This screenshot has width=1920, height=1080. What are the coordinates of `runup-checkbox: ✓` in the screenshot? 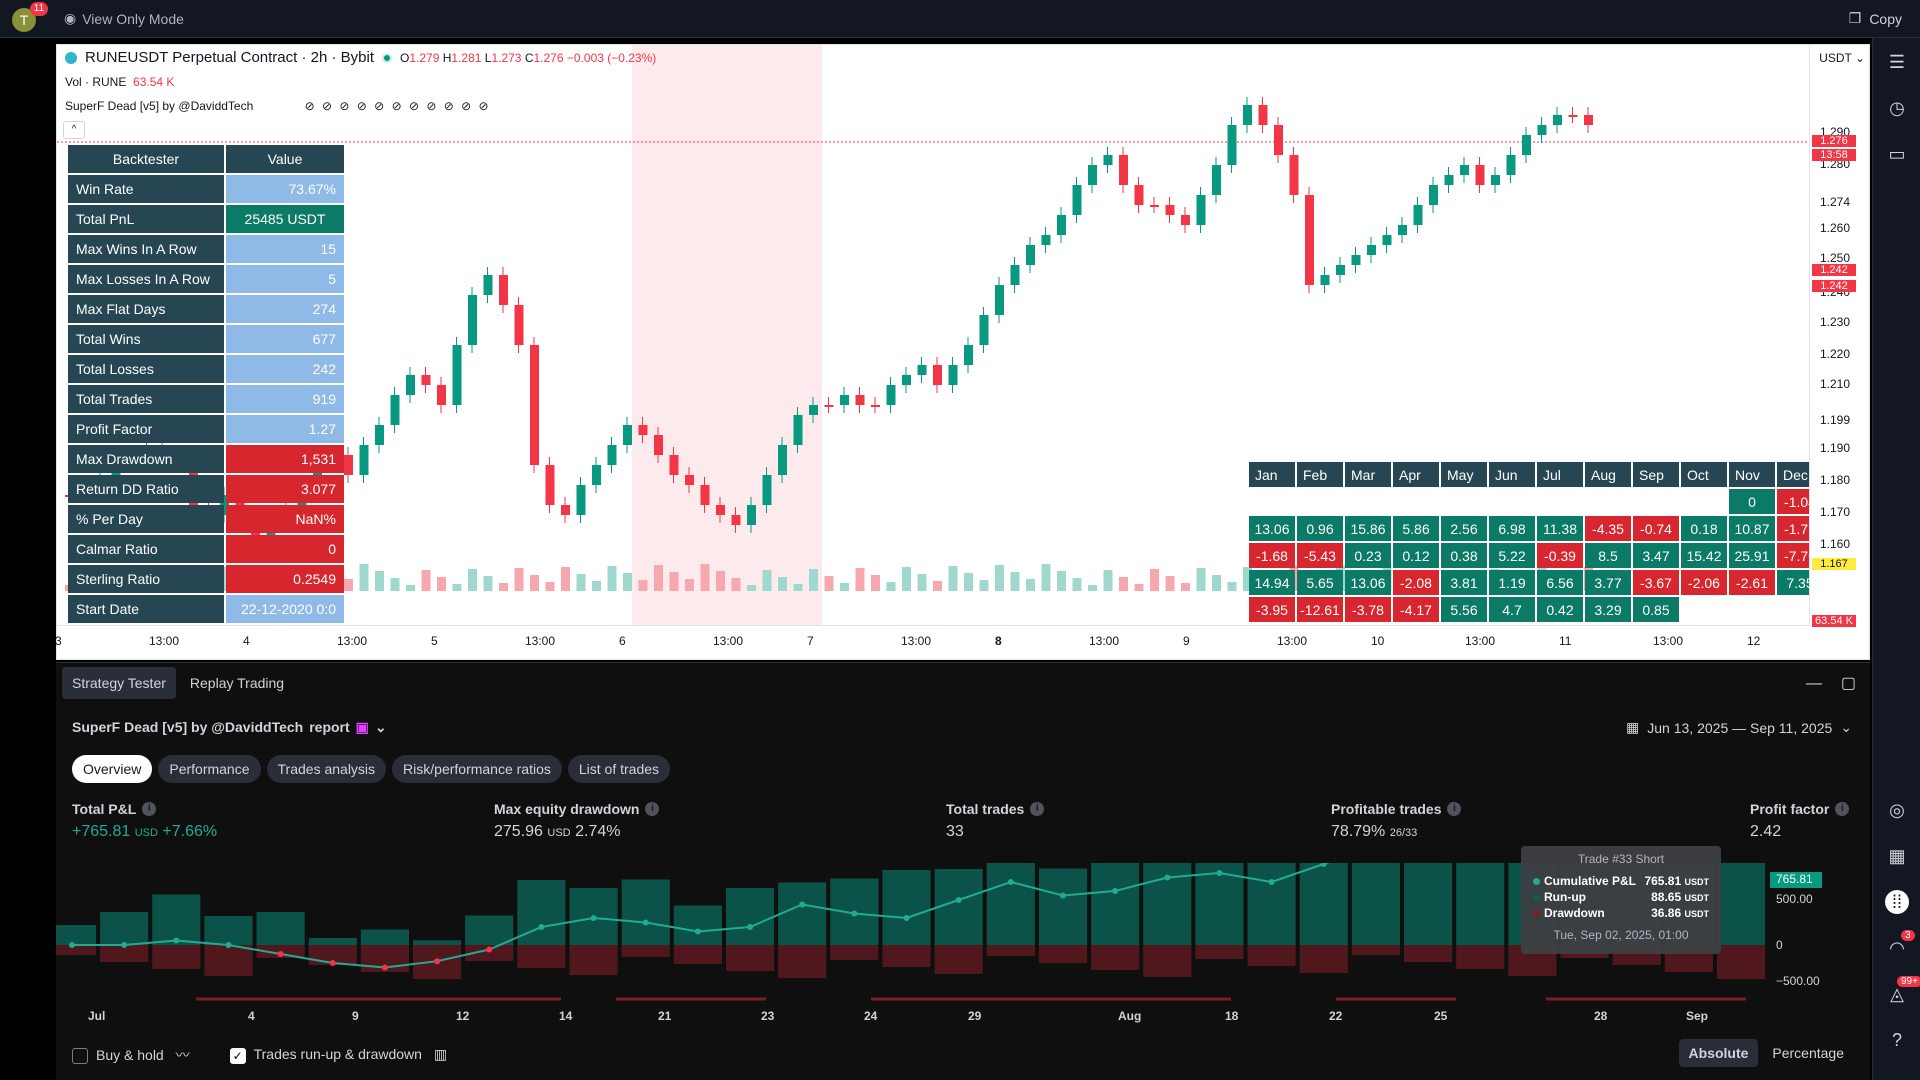 It's located at (237, 1055).